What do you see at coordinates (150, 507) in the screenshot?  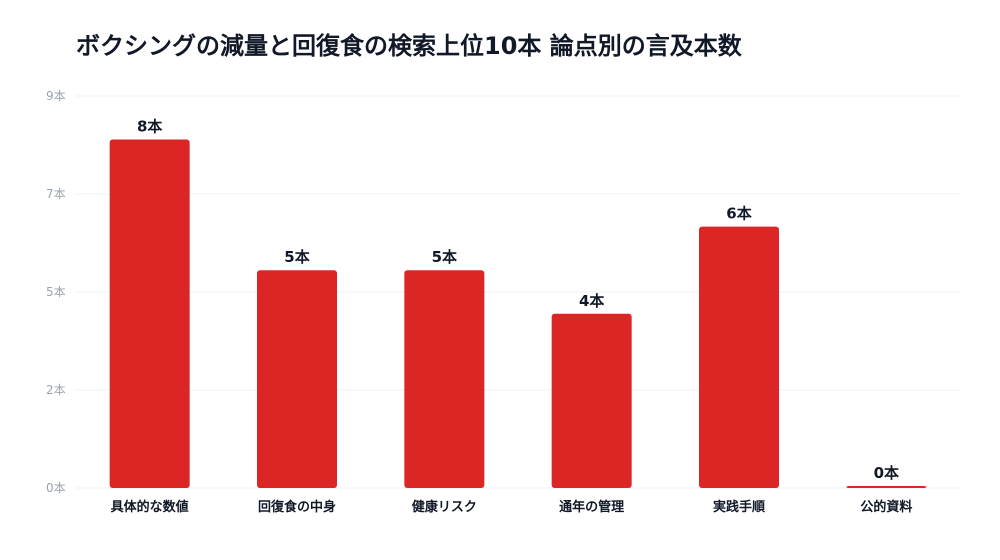 I see `x-tick-label: 具体的な数値` at bounding box center [150, 507].